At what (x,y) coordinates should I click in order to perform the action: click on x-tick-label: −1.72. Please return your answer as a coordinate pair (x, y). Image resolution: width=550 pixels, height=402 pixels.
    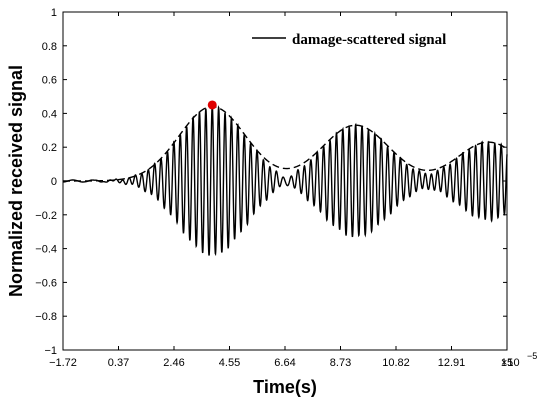
    Looking at the image, I should click on (63, 363).